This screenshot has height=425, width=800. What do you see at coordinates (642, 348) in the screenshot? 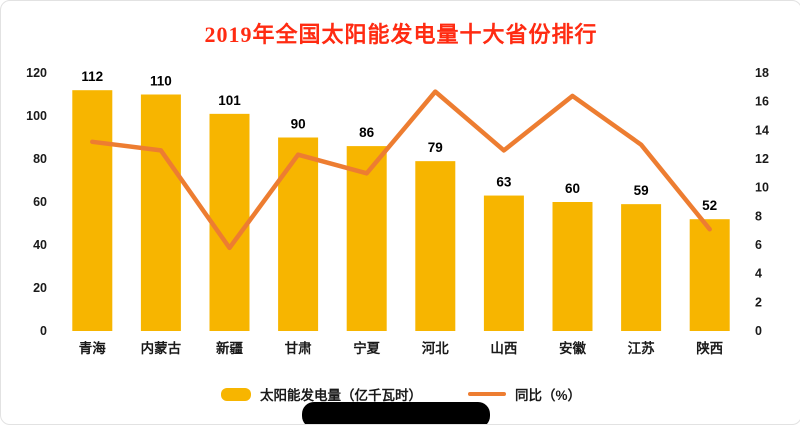
I see `svg-text: 江苏` at bounding box center [642, 348].